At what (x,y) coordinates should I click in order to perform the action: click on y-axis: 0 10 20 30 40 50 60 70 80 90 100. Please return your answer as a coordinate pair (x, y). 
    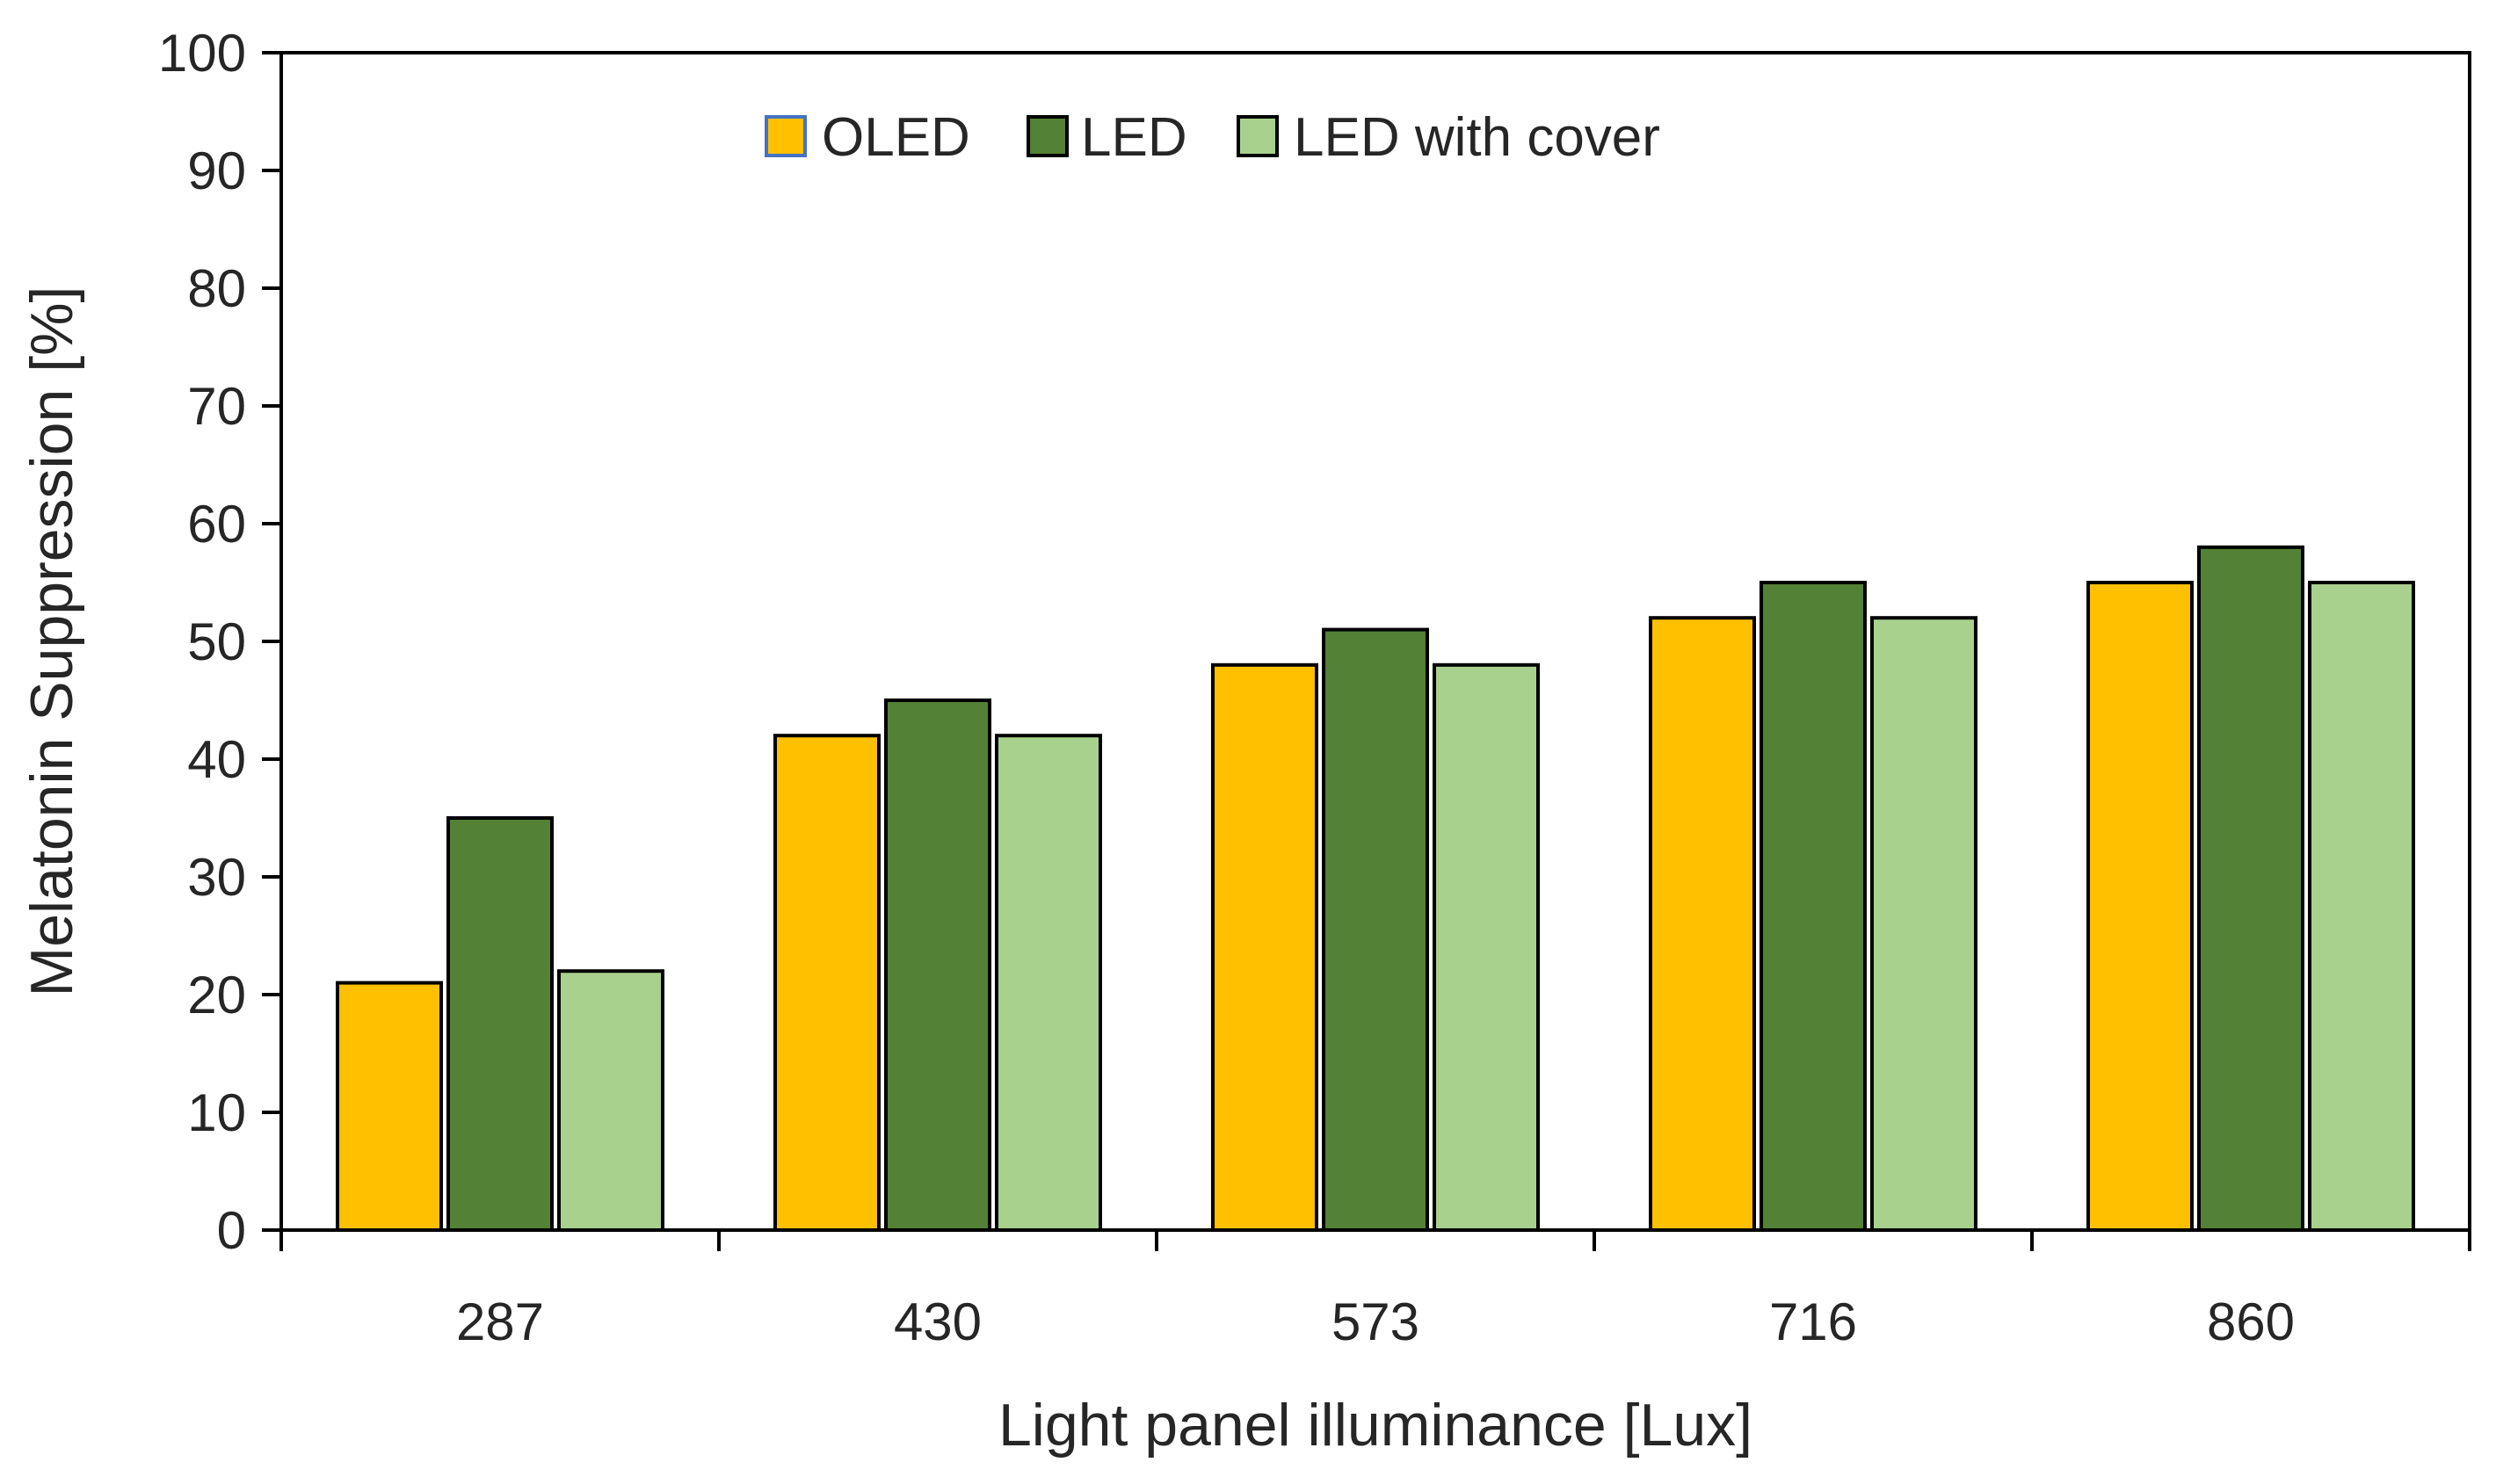
    Looking at the image, I should click on (219, 642).